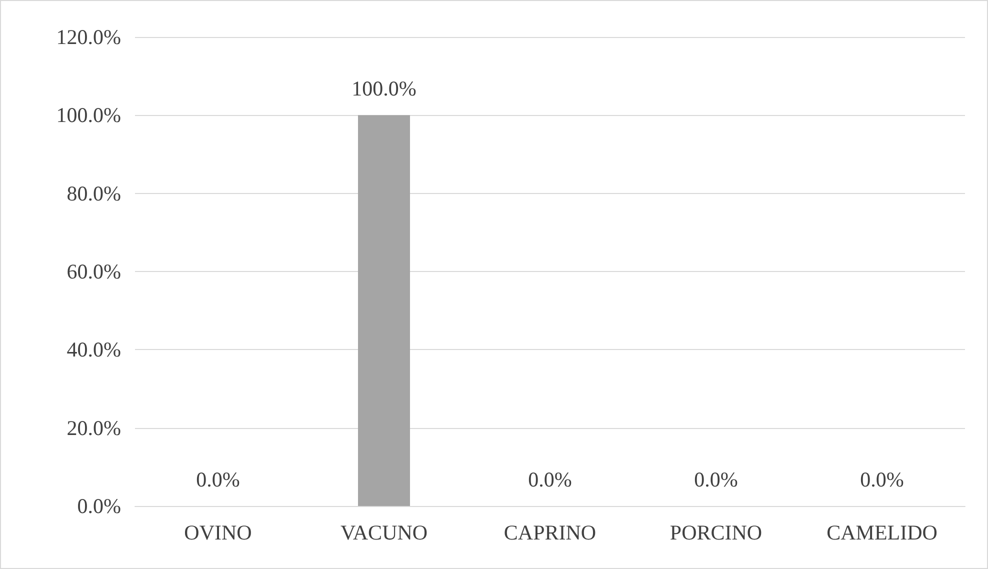 The height and width of the screenshot is (569, 988). I want to click on y-tick-label: 100.0%, so click(88, 115).